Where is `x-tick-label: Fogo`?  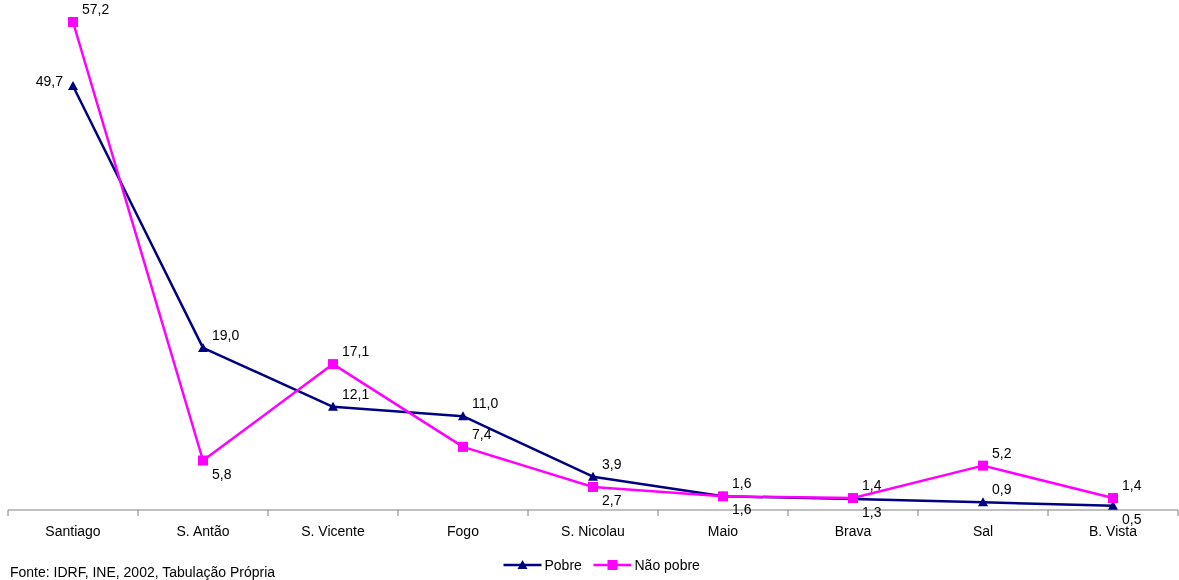
x-tick-label: Fogo is located at coordinates (463, 531).